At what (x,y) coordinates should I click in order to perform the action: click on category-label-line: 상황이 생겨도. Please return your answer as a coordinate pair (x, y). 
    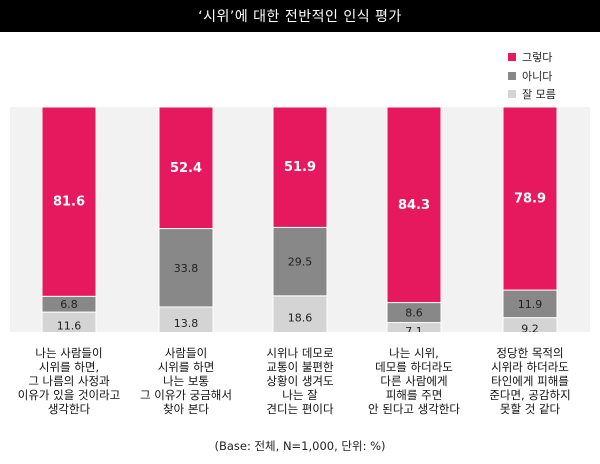
    Looking at the image, I should click on (300, 381).